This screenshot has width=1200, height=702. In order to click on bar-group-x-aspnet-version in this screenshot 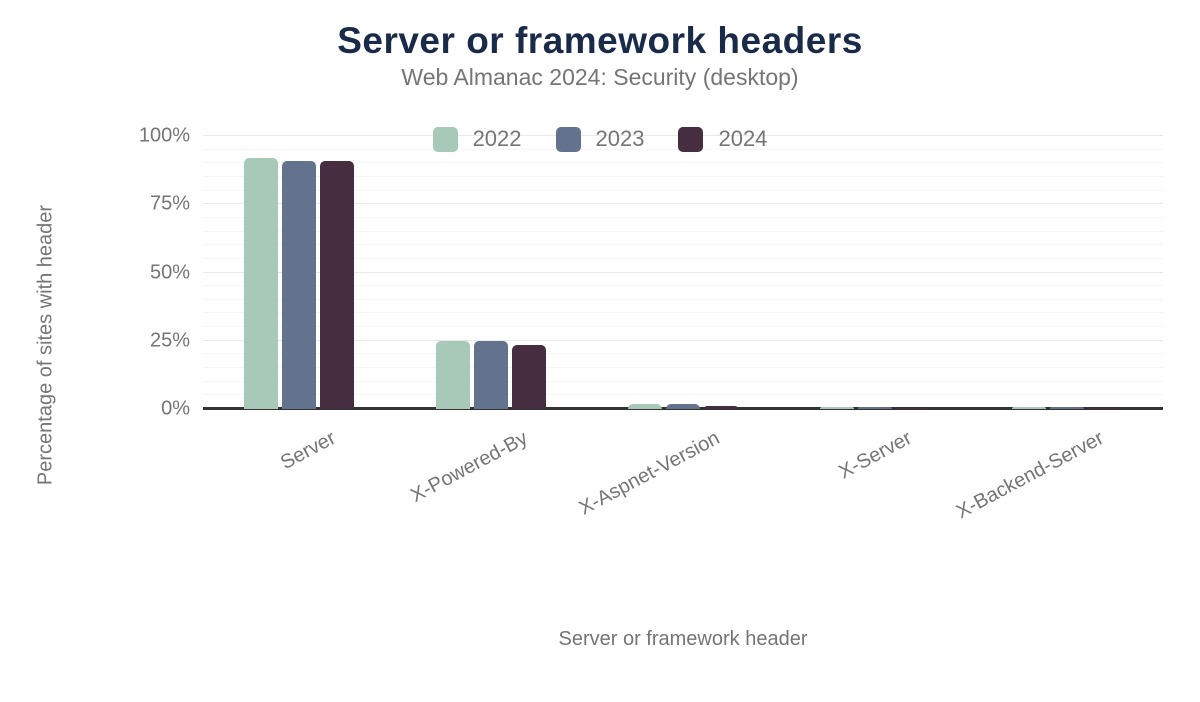, I will do `click(683, 272)`.